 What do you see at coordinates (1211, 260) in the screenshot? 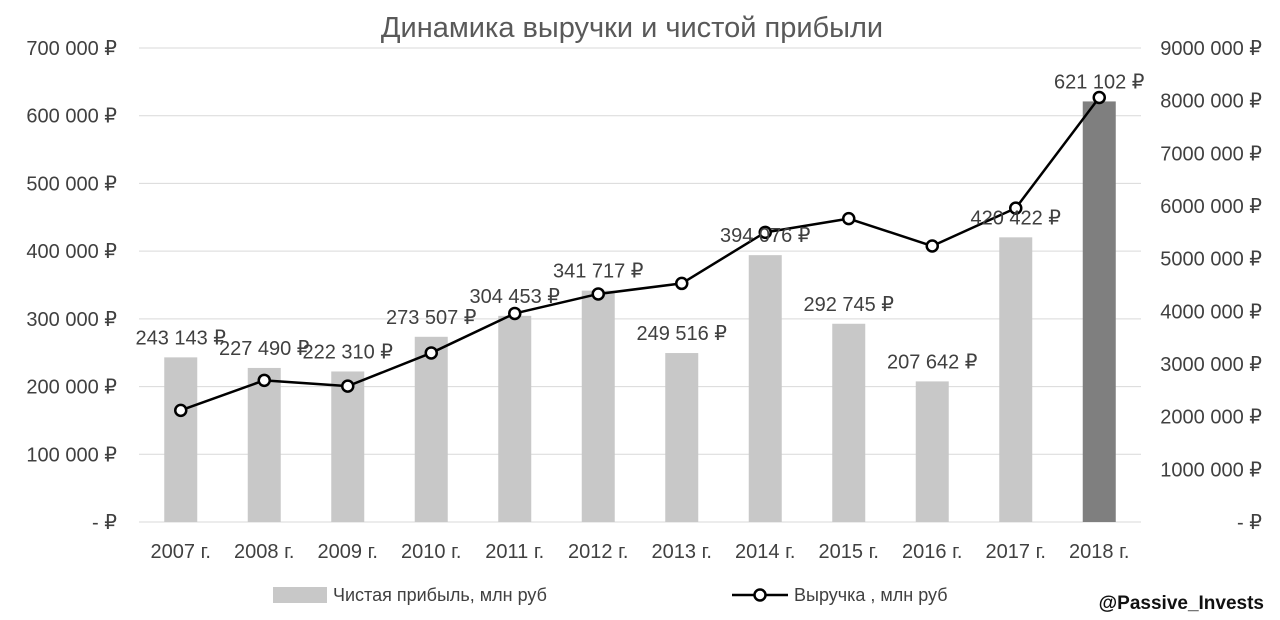
I see `right-tick-label: 5000 000 ₽` at bounding box center [1211, 260].